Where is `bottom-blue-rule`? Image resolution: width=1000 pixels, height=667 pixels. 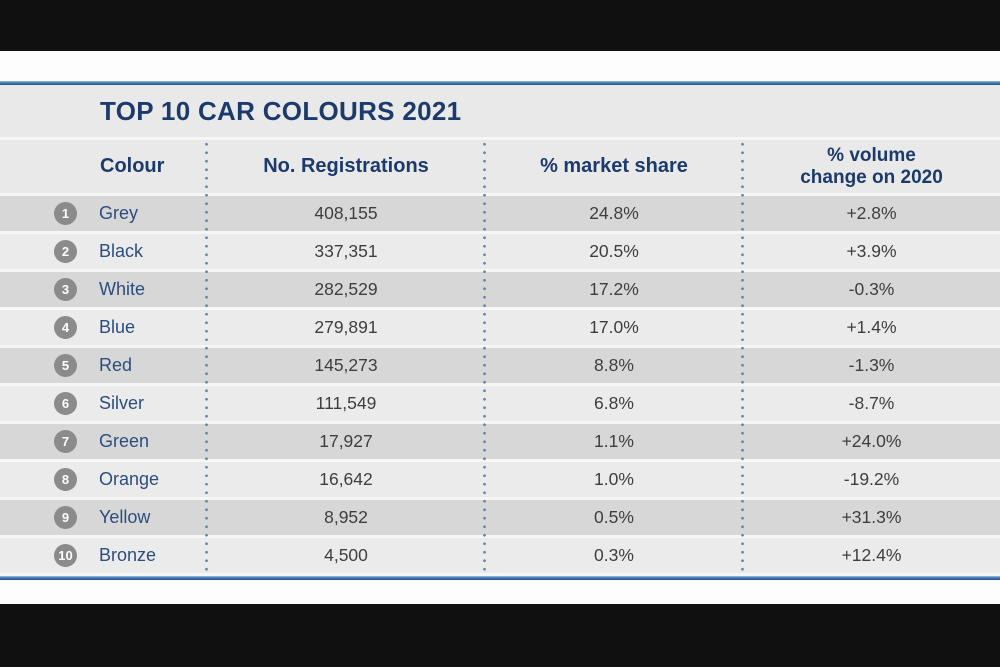 bottom-blue-rule is located at coordinates (500, 578).